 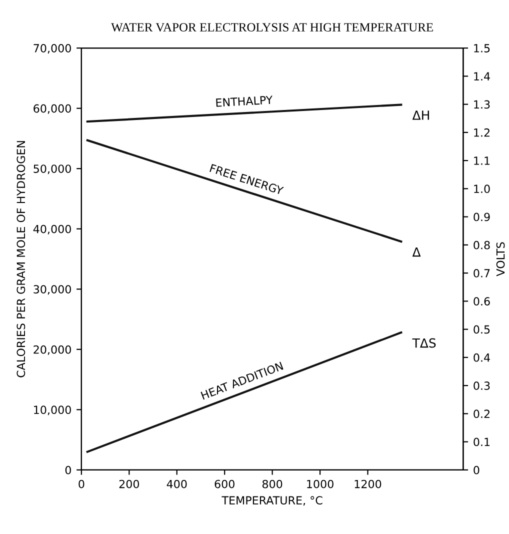 What do you see at coordinates (482, 104) in the screenshot?
I see `y2-tick-label: 1.3` at bounding box center [482, 104].